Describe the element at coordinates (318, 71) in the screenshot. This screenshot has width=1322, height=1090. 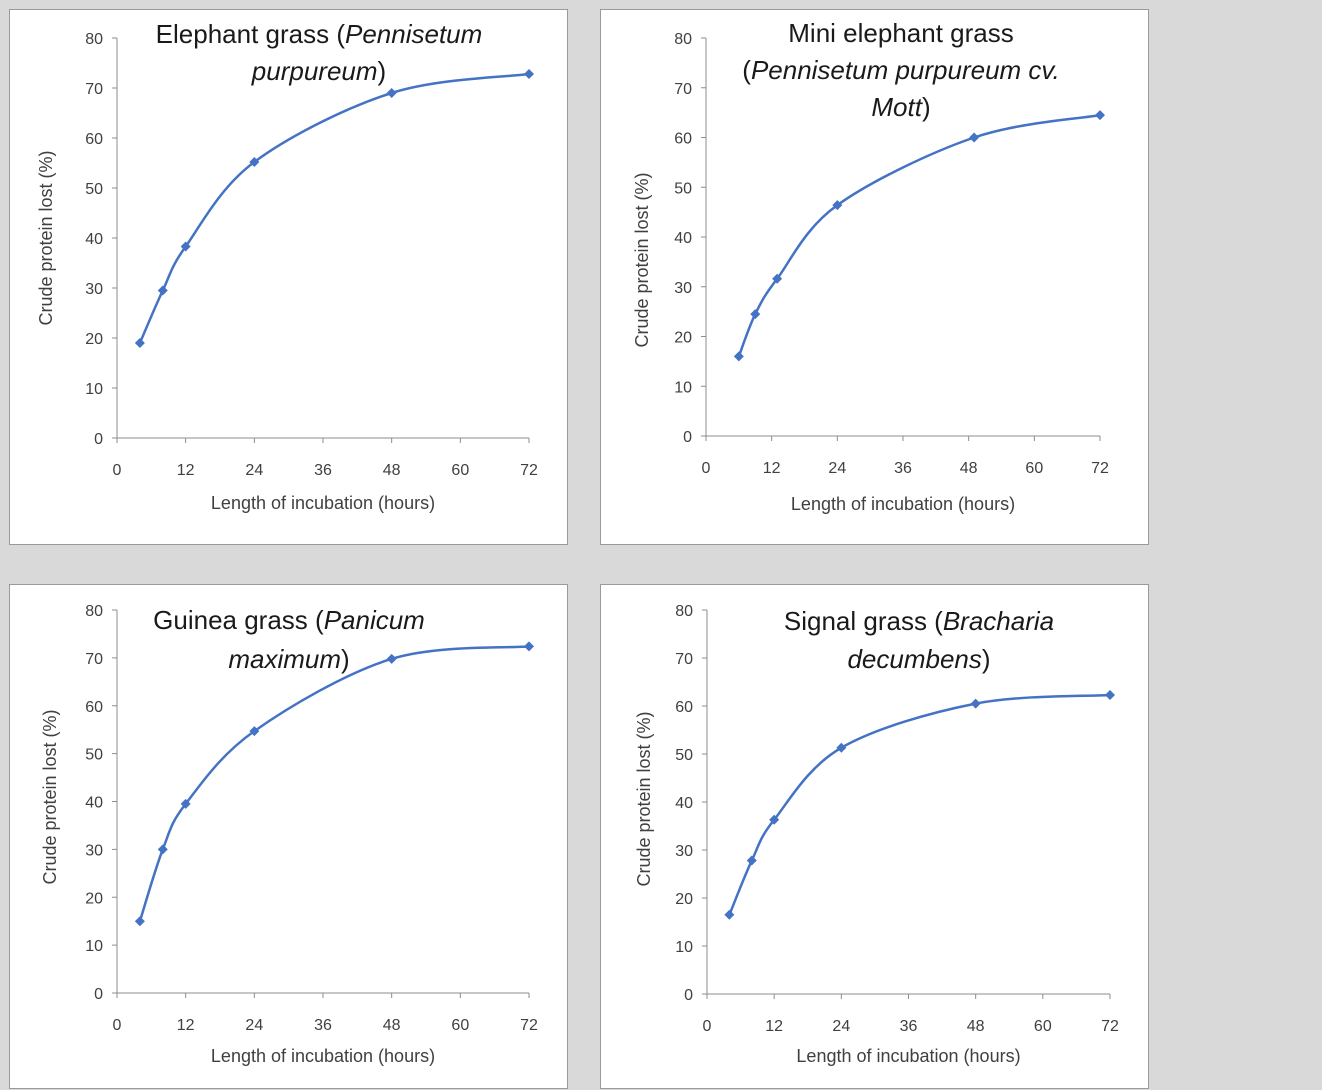
I see `chart-title-line: purpureum)` at that location.